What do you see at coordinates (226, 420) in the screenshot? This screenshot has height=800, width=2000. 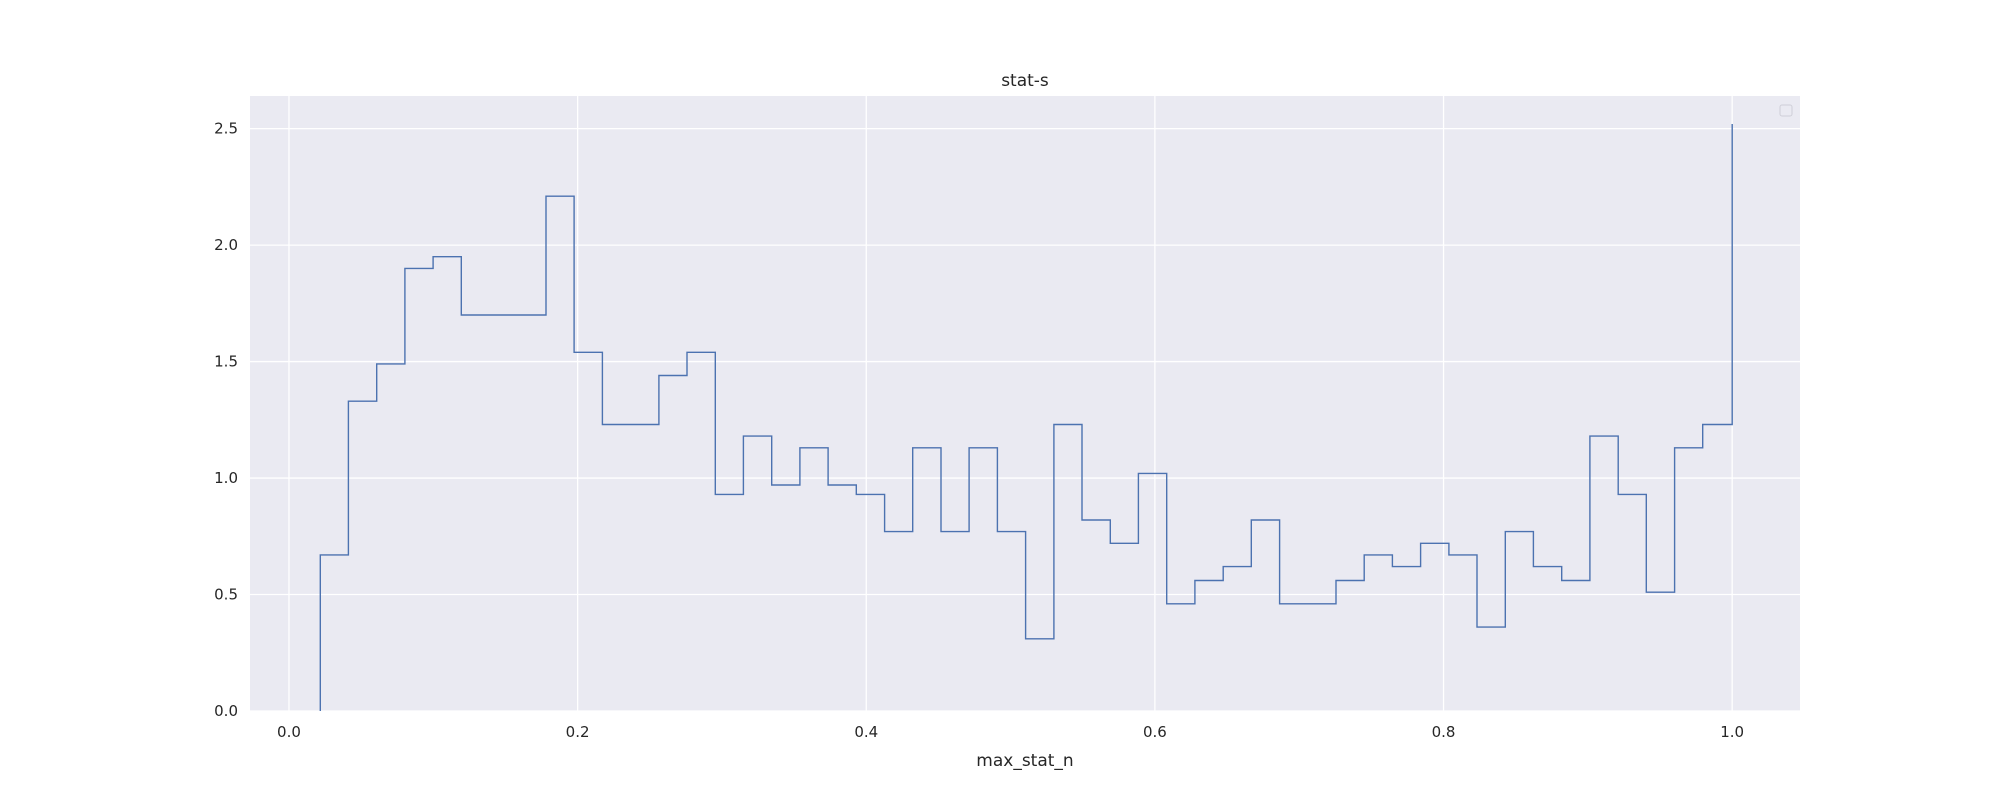 I see `y-tick-labels: 0.0 0.5 1.0 1.5 2.0 2.5` at bounding box center [226, 420].